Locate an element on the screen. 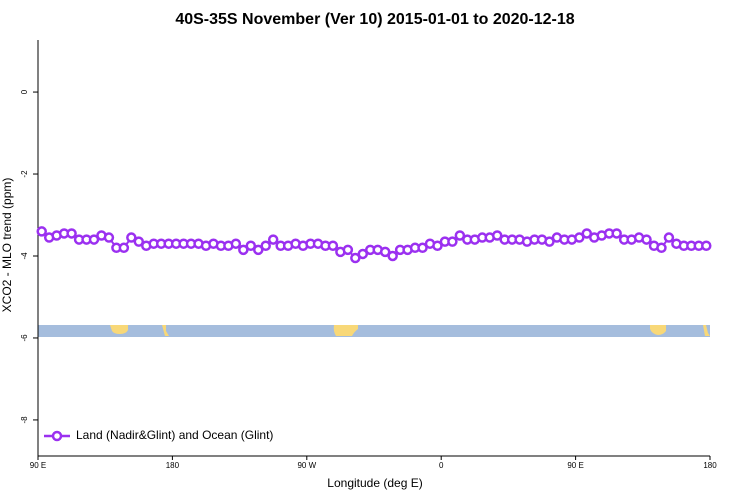  surface-strip is located at coordinates (374, 331).